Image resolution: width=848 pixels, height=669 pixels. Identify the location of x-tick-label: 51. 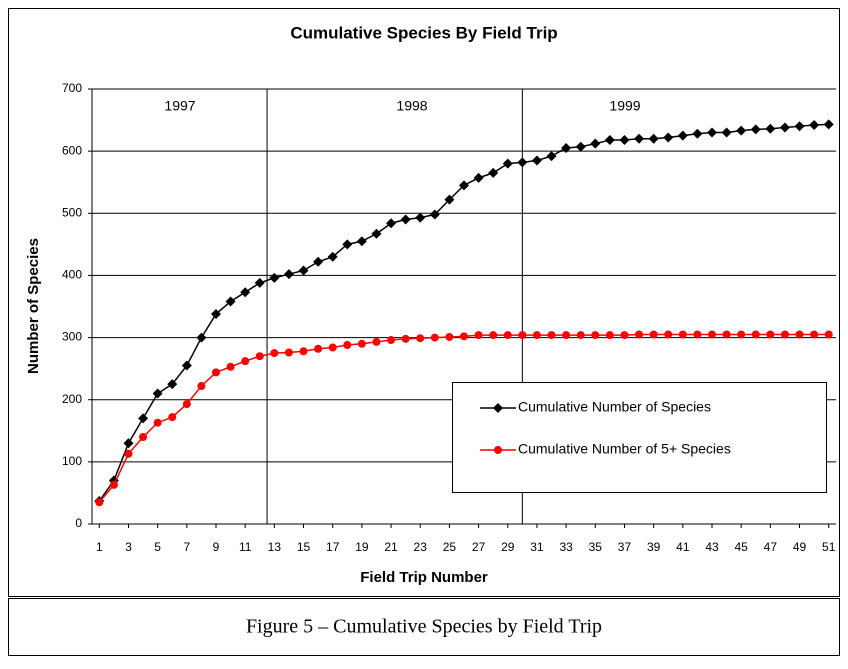
(829, 547).